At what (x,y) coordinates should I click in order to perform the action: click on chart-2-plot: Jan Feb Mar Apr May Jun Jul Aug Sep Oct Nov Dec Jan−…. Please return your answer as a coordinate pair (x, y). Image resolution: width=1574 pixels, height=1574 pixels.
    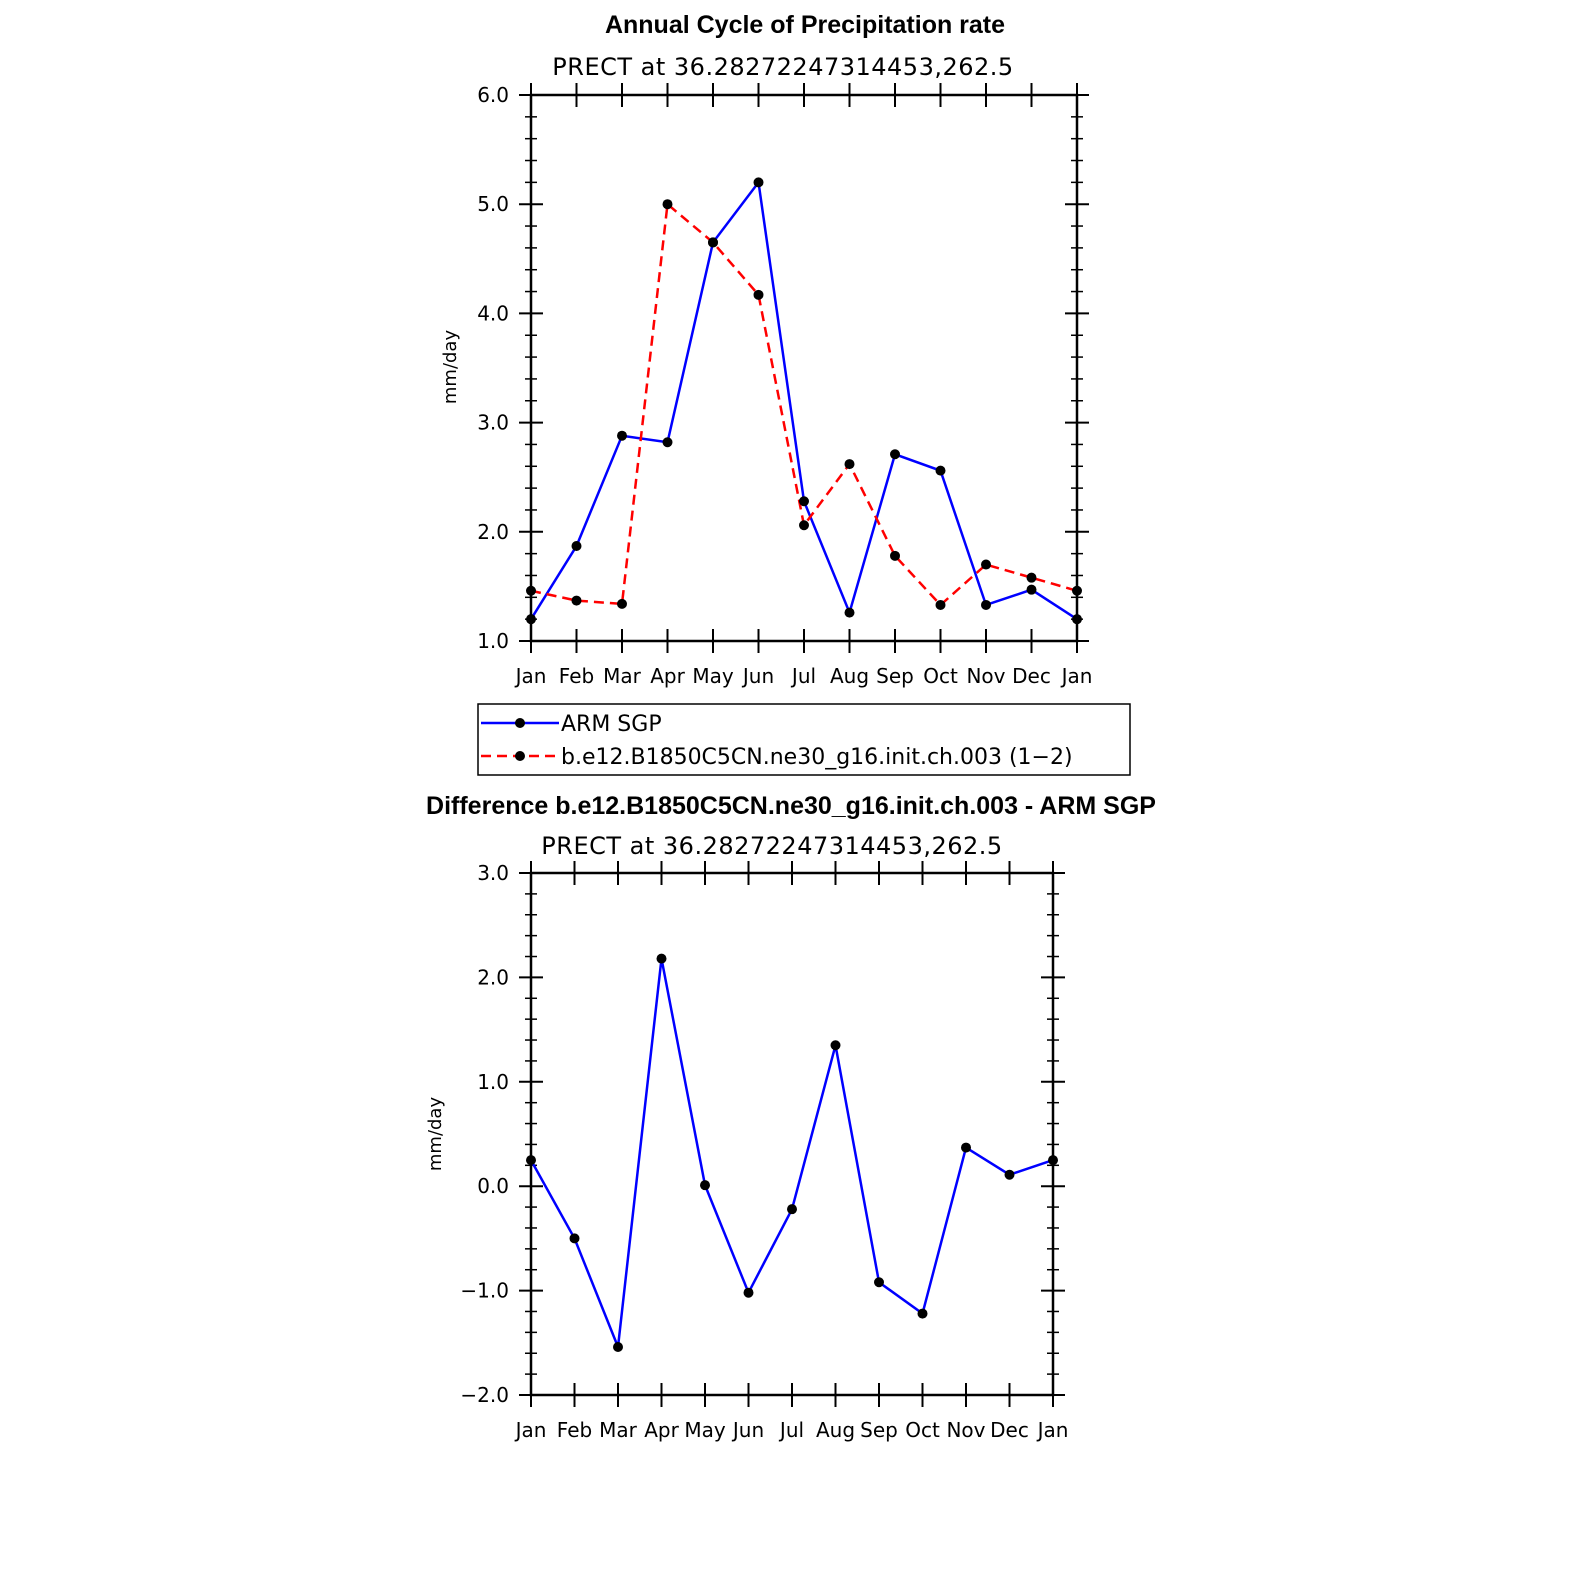
    Looking at the image, I should click on (764, 1151).